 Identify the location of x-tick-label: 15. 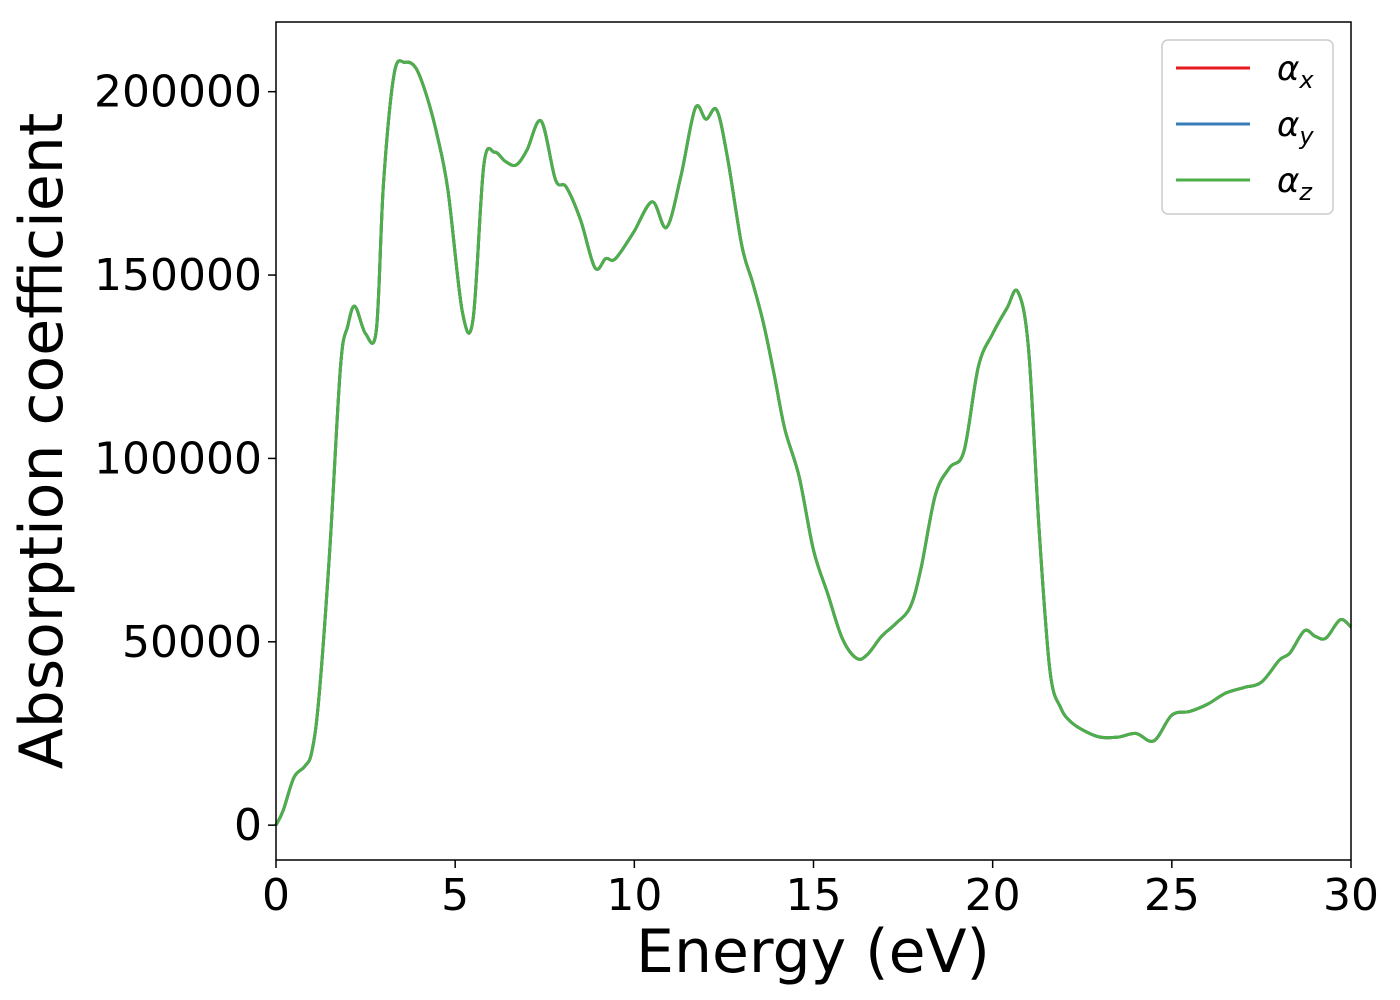
(814, 895).